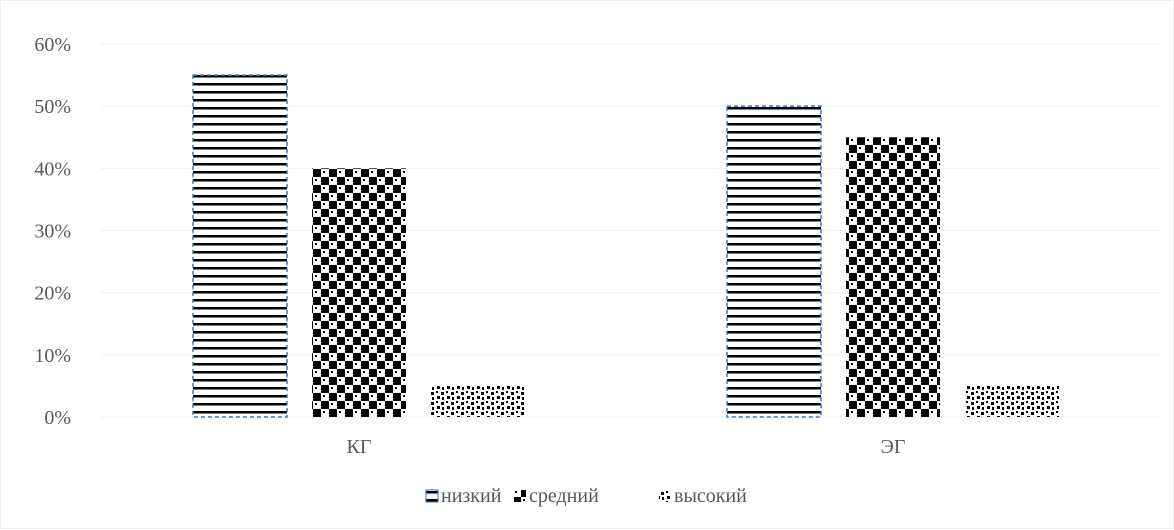 Image resolution: width=1174 pixels, height=530 pixels. What do you see at coordinates (478, 401) in the screenshot?
I see `bar-высокий-КГ` at bounding box center [478, 401].